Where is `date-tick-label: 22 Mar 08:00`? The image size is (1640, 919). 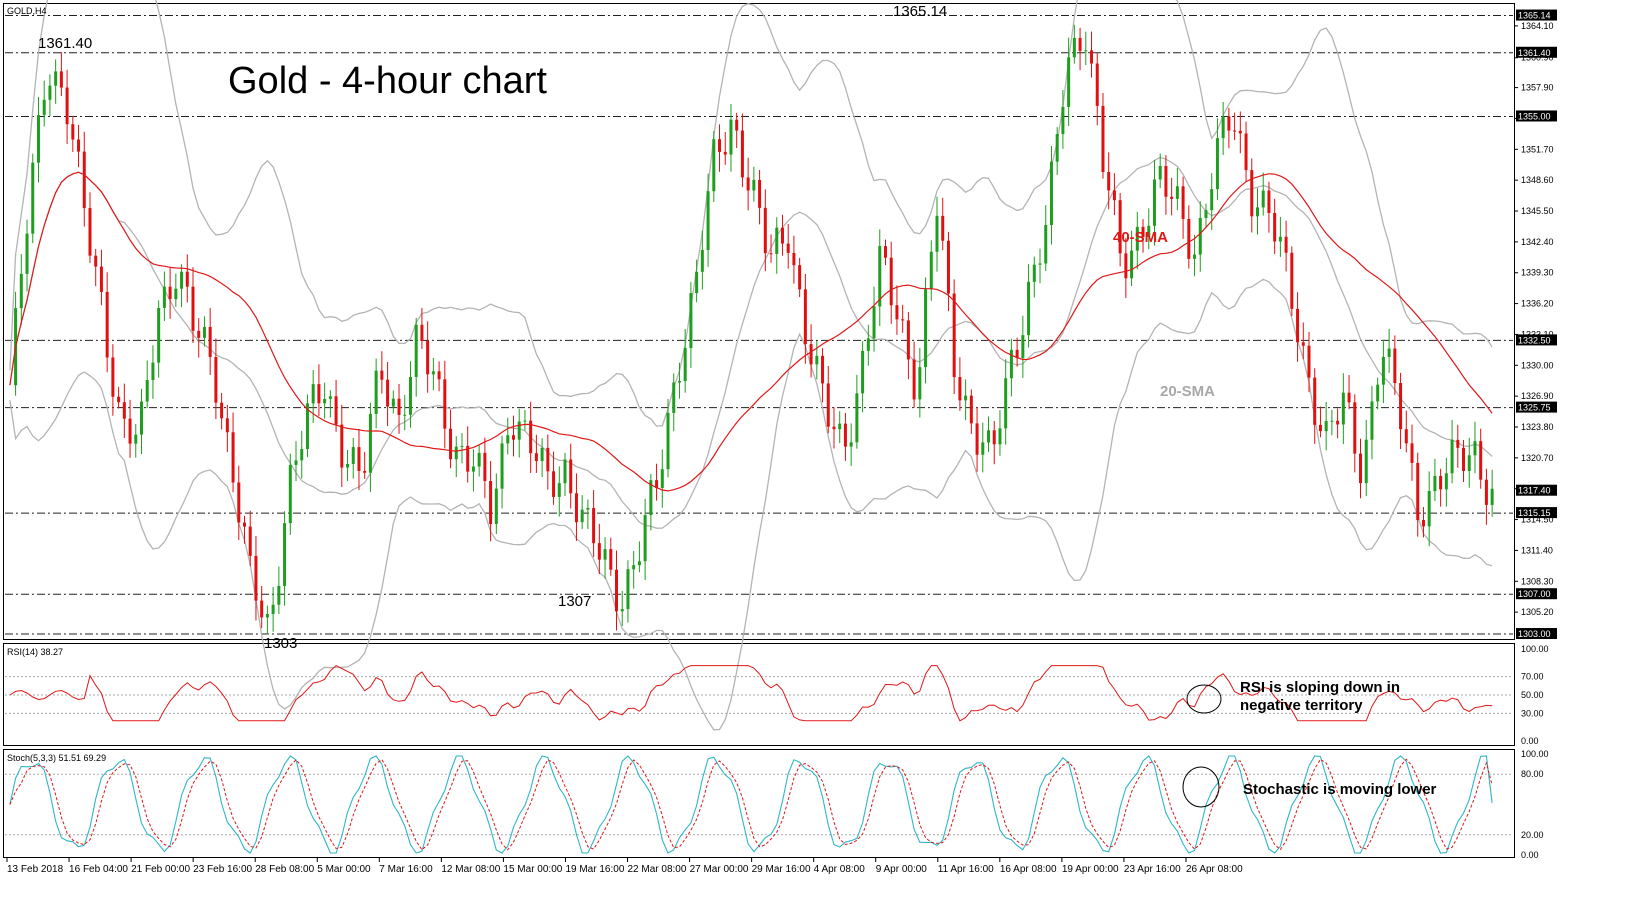 date-tick-label: 22 Mar 08:00 is located at coordinates (657, 869).